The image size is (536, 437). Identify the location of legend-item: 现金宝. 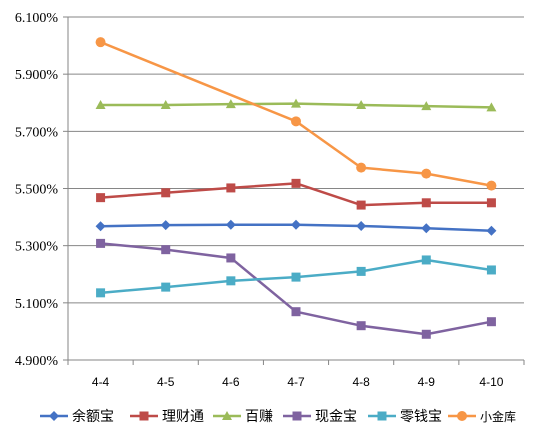
(320, 417).